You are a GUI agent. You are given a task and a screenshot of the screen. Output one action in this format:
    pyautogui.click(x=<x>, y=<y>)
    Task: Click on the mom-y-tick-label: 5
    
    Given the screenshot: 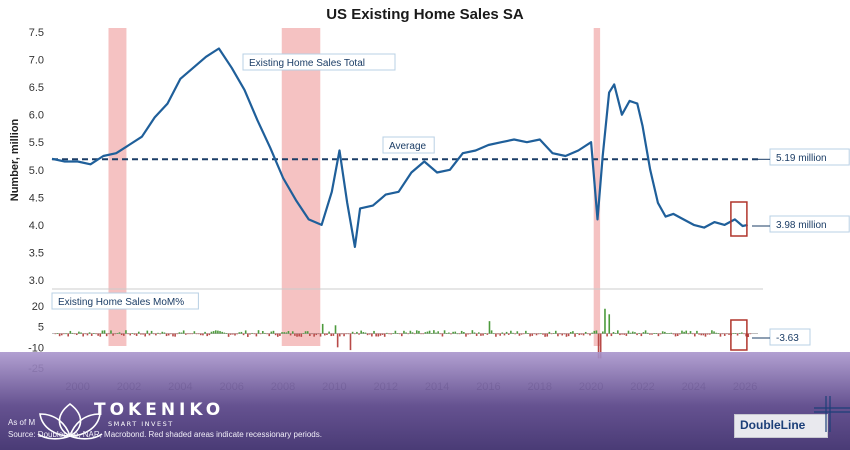 What is the action you would take?
    pyautogui.click(x=41, y=328)
    